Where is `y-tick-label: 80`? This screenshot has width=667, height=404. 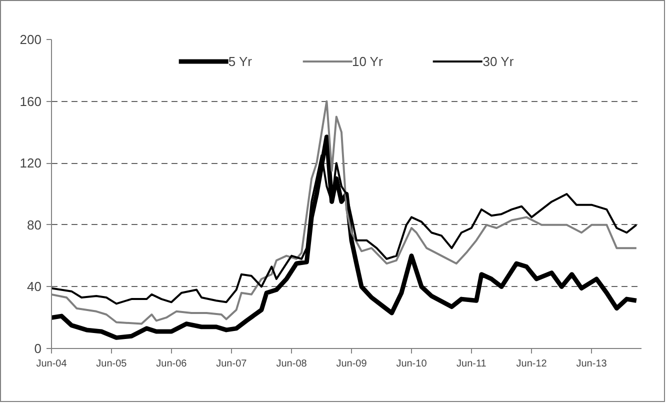
y-tick-label: 80 is located at coordinates (34, 224).